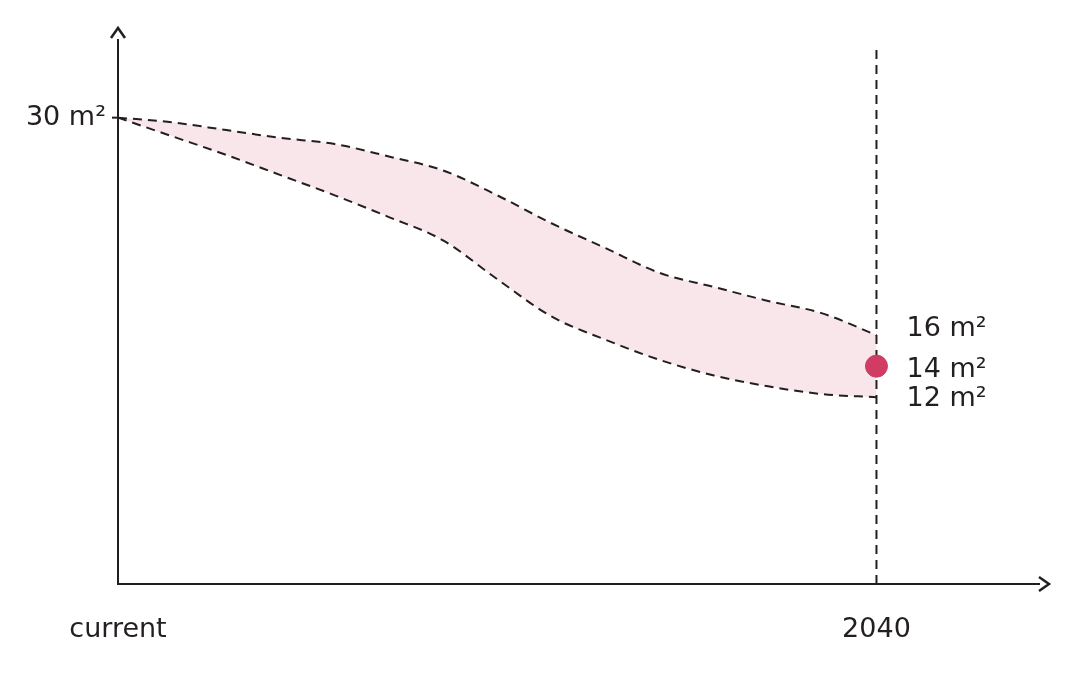 Image resolution: width=1069 pixels, height=686 pixels. I want to click on x-tick-label: current, so click(118, 627).